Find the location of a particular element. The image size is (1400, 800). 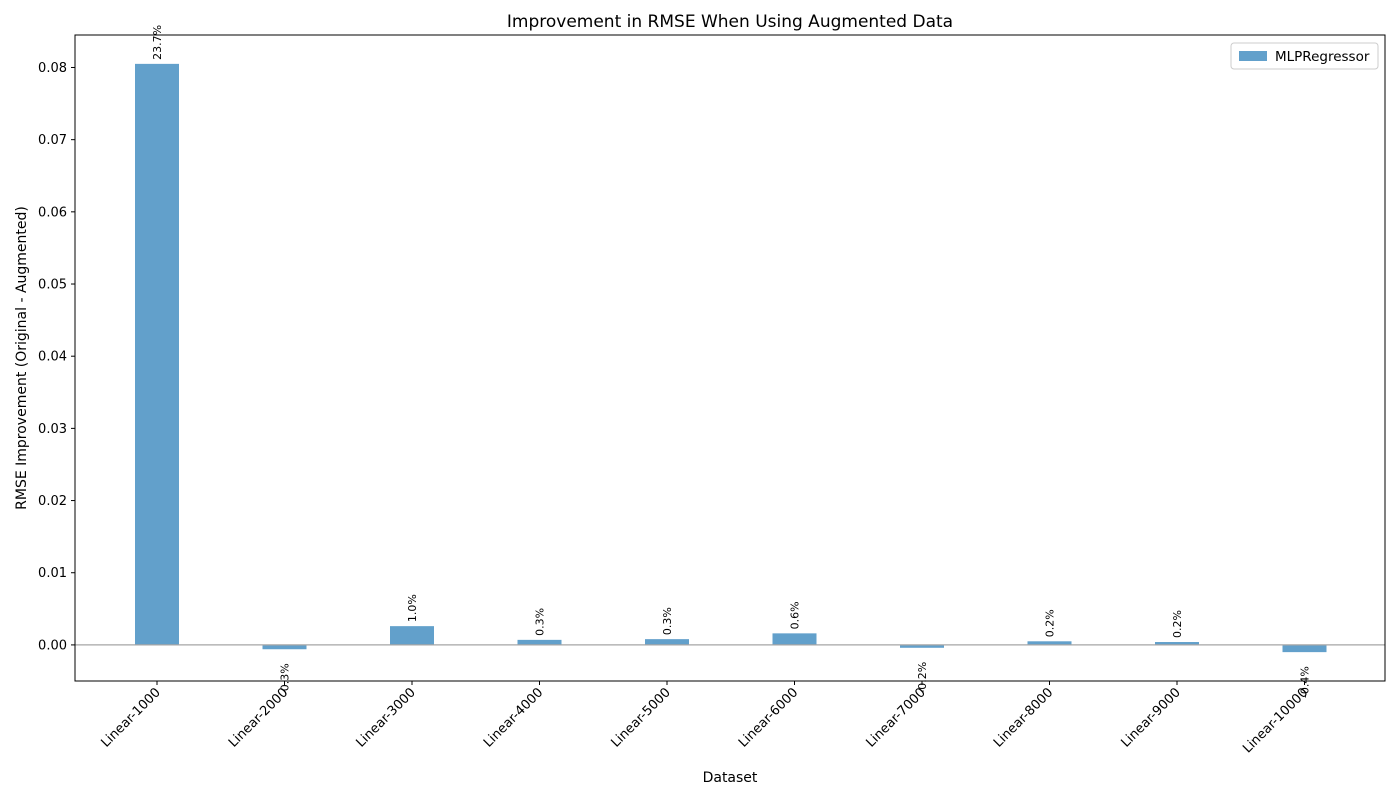

y-axis-ticks: 0.00 0.01 0.02 0.03 0.04 0.05 0.06 0.07 0.08 is located at coordinates (56, 357).